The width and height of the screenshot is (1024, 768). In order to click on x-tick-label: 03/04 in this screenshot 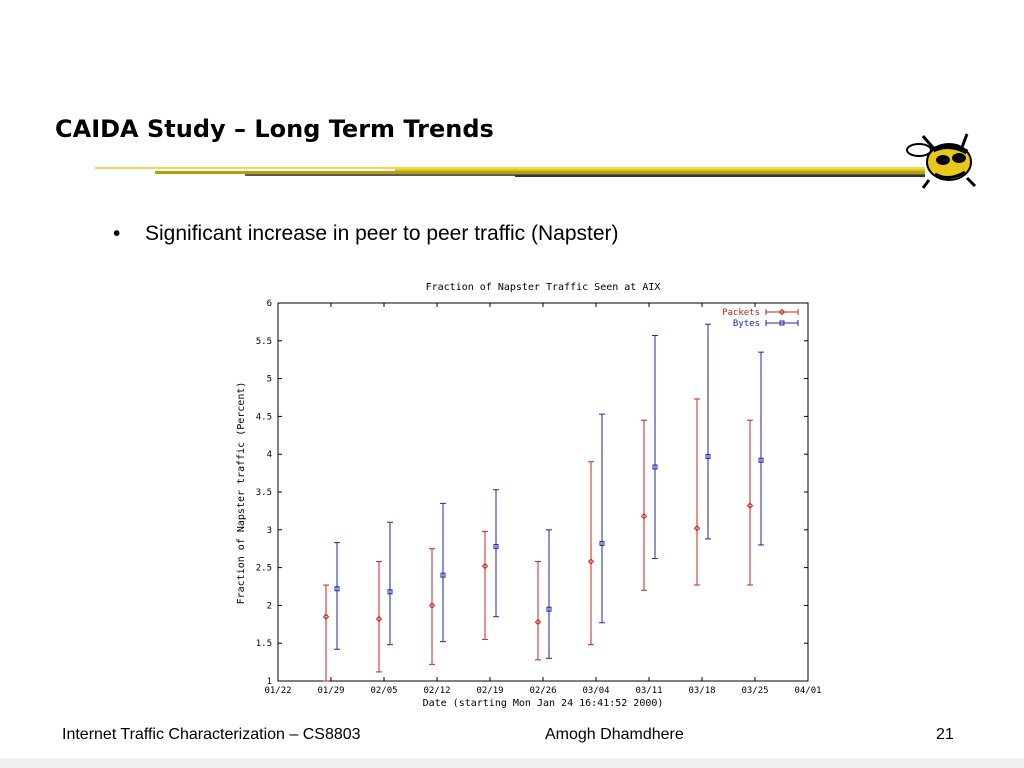, I will do `click(595, 691)`.